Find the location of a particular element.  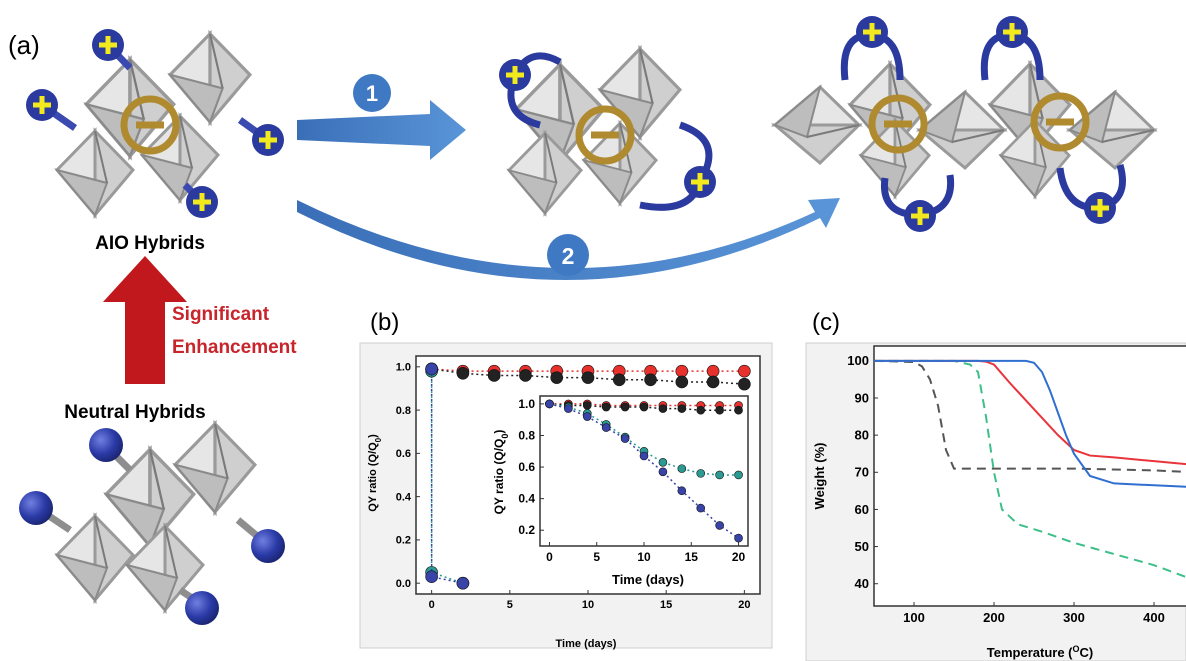

chart-c-xlabel: Temperature (OC) is located at coordinates (1040, 652).